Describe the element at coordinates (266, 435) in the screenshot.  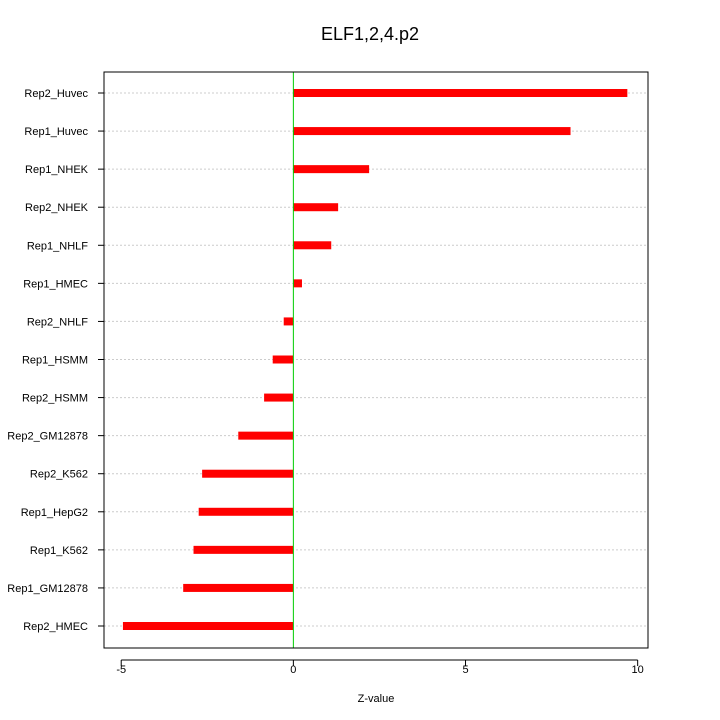
I see `bar-rep2-gm12878` at that location.